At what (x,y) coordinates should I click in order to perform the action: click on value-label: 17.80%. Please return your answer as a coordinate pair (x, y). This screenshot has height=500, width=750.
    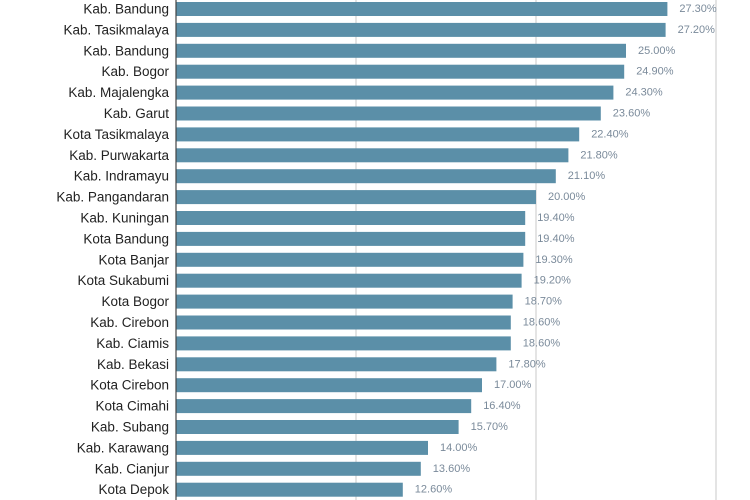
    Looking at the image, I should click on (527, 364).